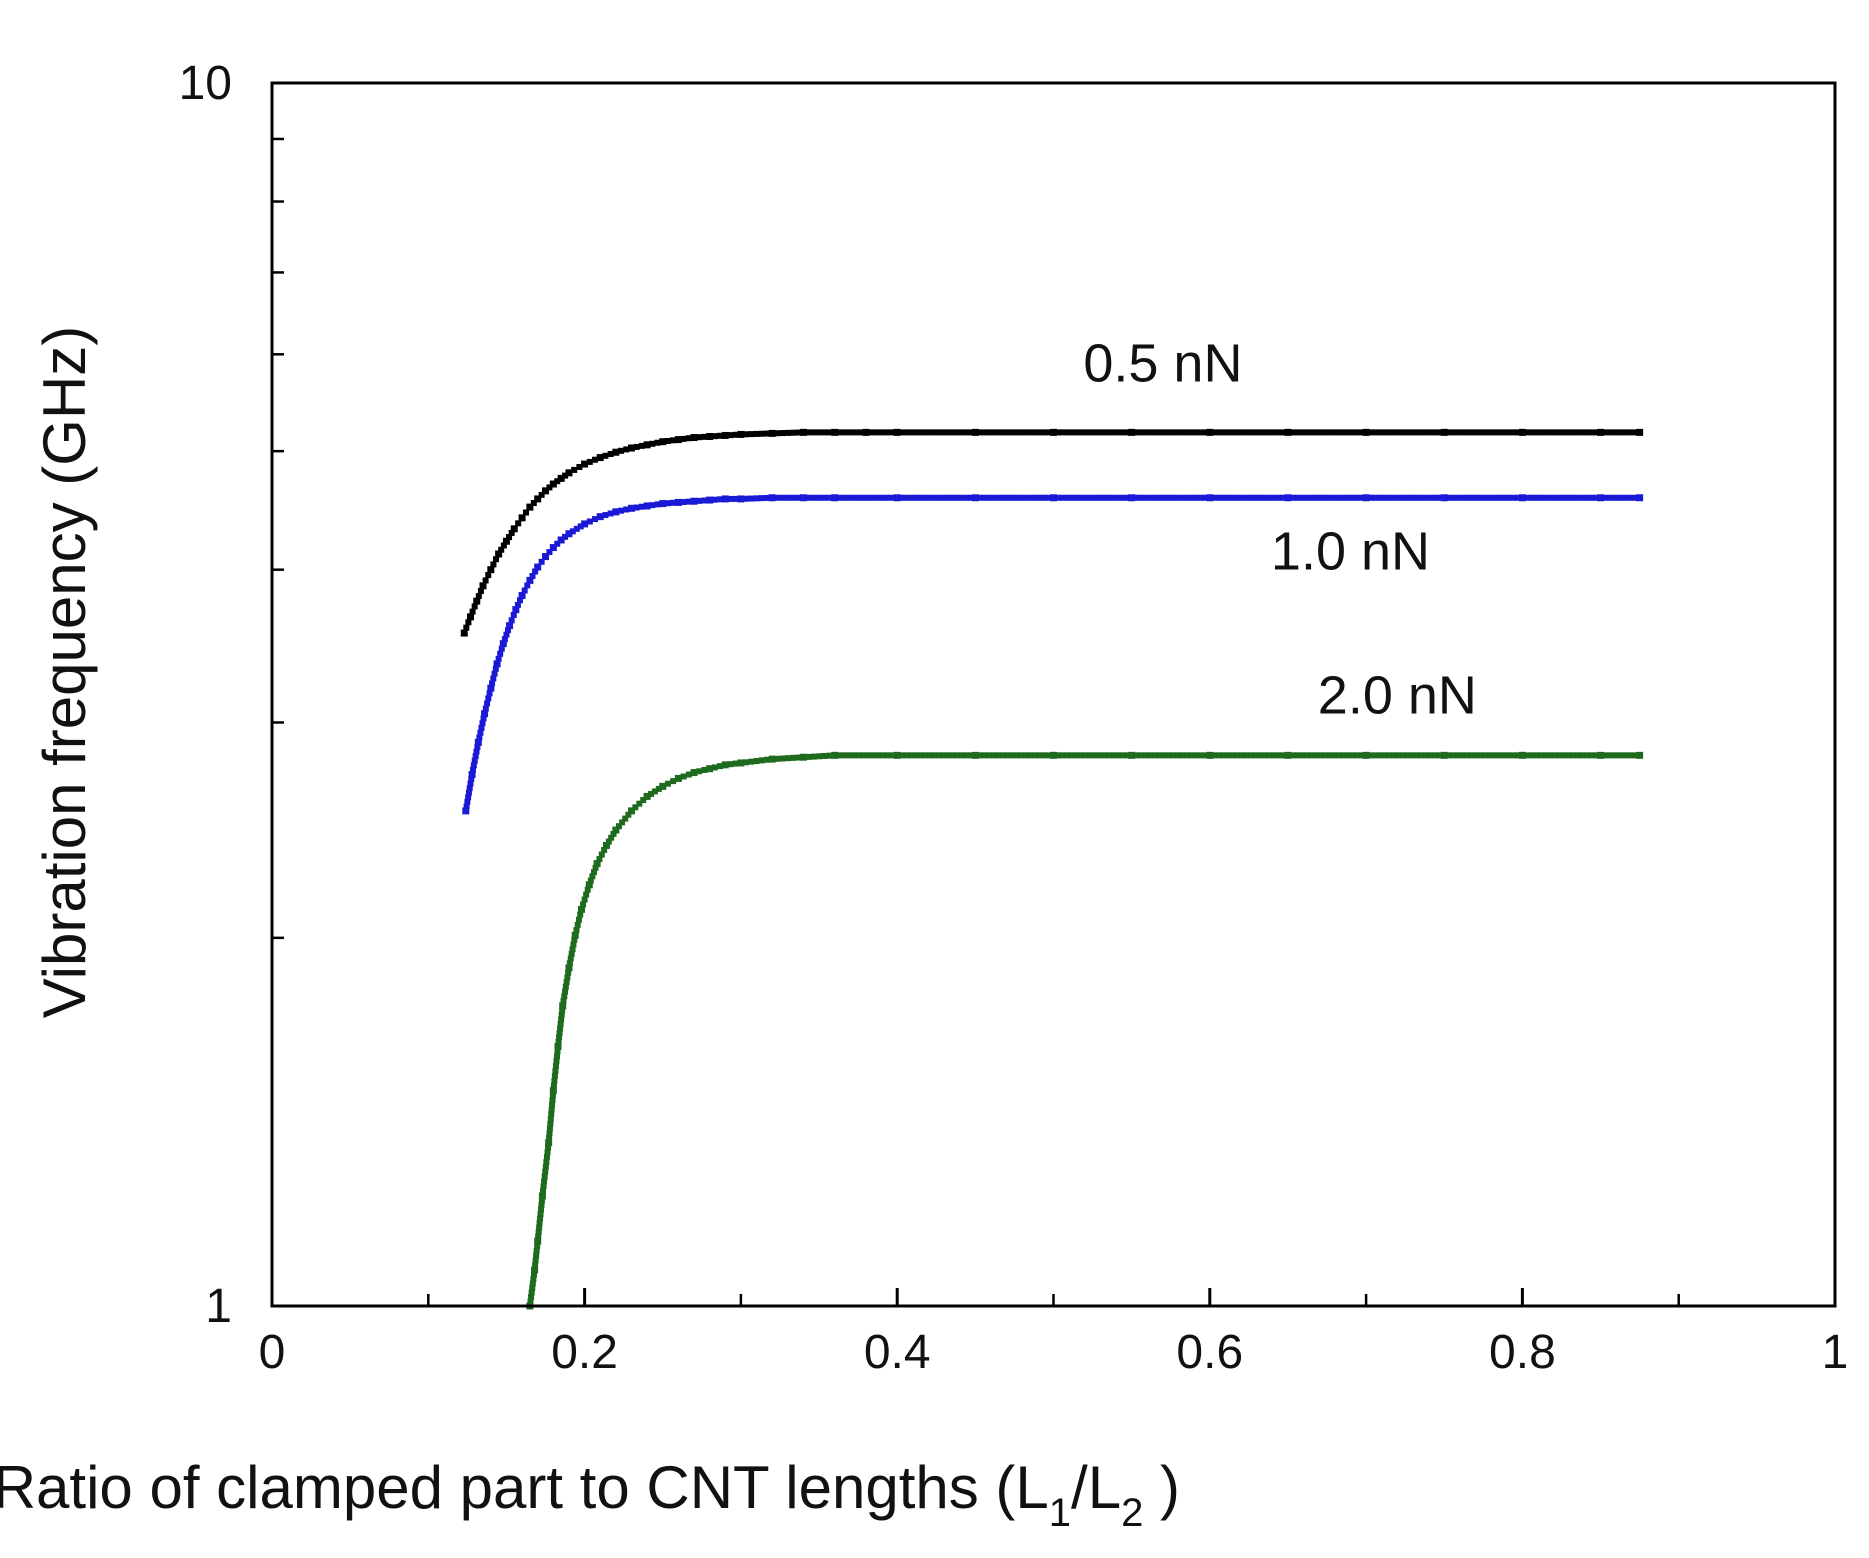 This screenshot has height=1558, width=1869. What do you see at coordinates (897, 1352) in the screenshot?
I see `x-tick-label: 0.4` at bounding box center [897, 1352].